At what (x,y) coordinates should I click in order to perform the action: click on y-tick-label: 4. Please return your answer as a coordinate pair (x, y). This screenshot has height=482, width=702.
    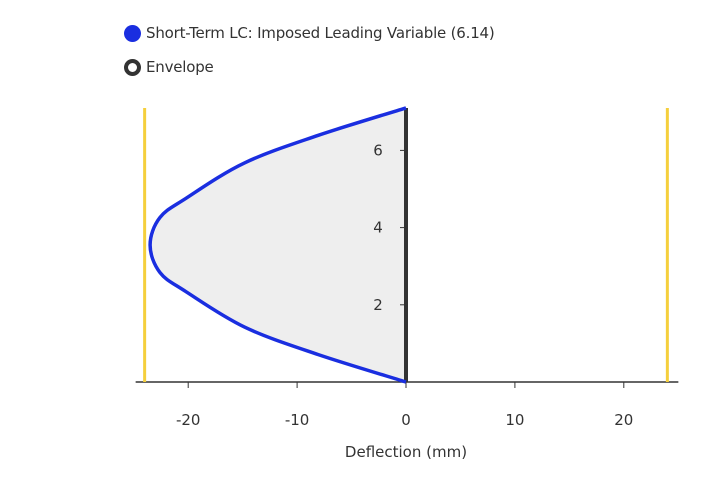
    Looking at the image, I should click on (378, 228).